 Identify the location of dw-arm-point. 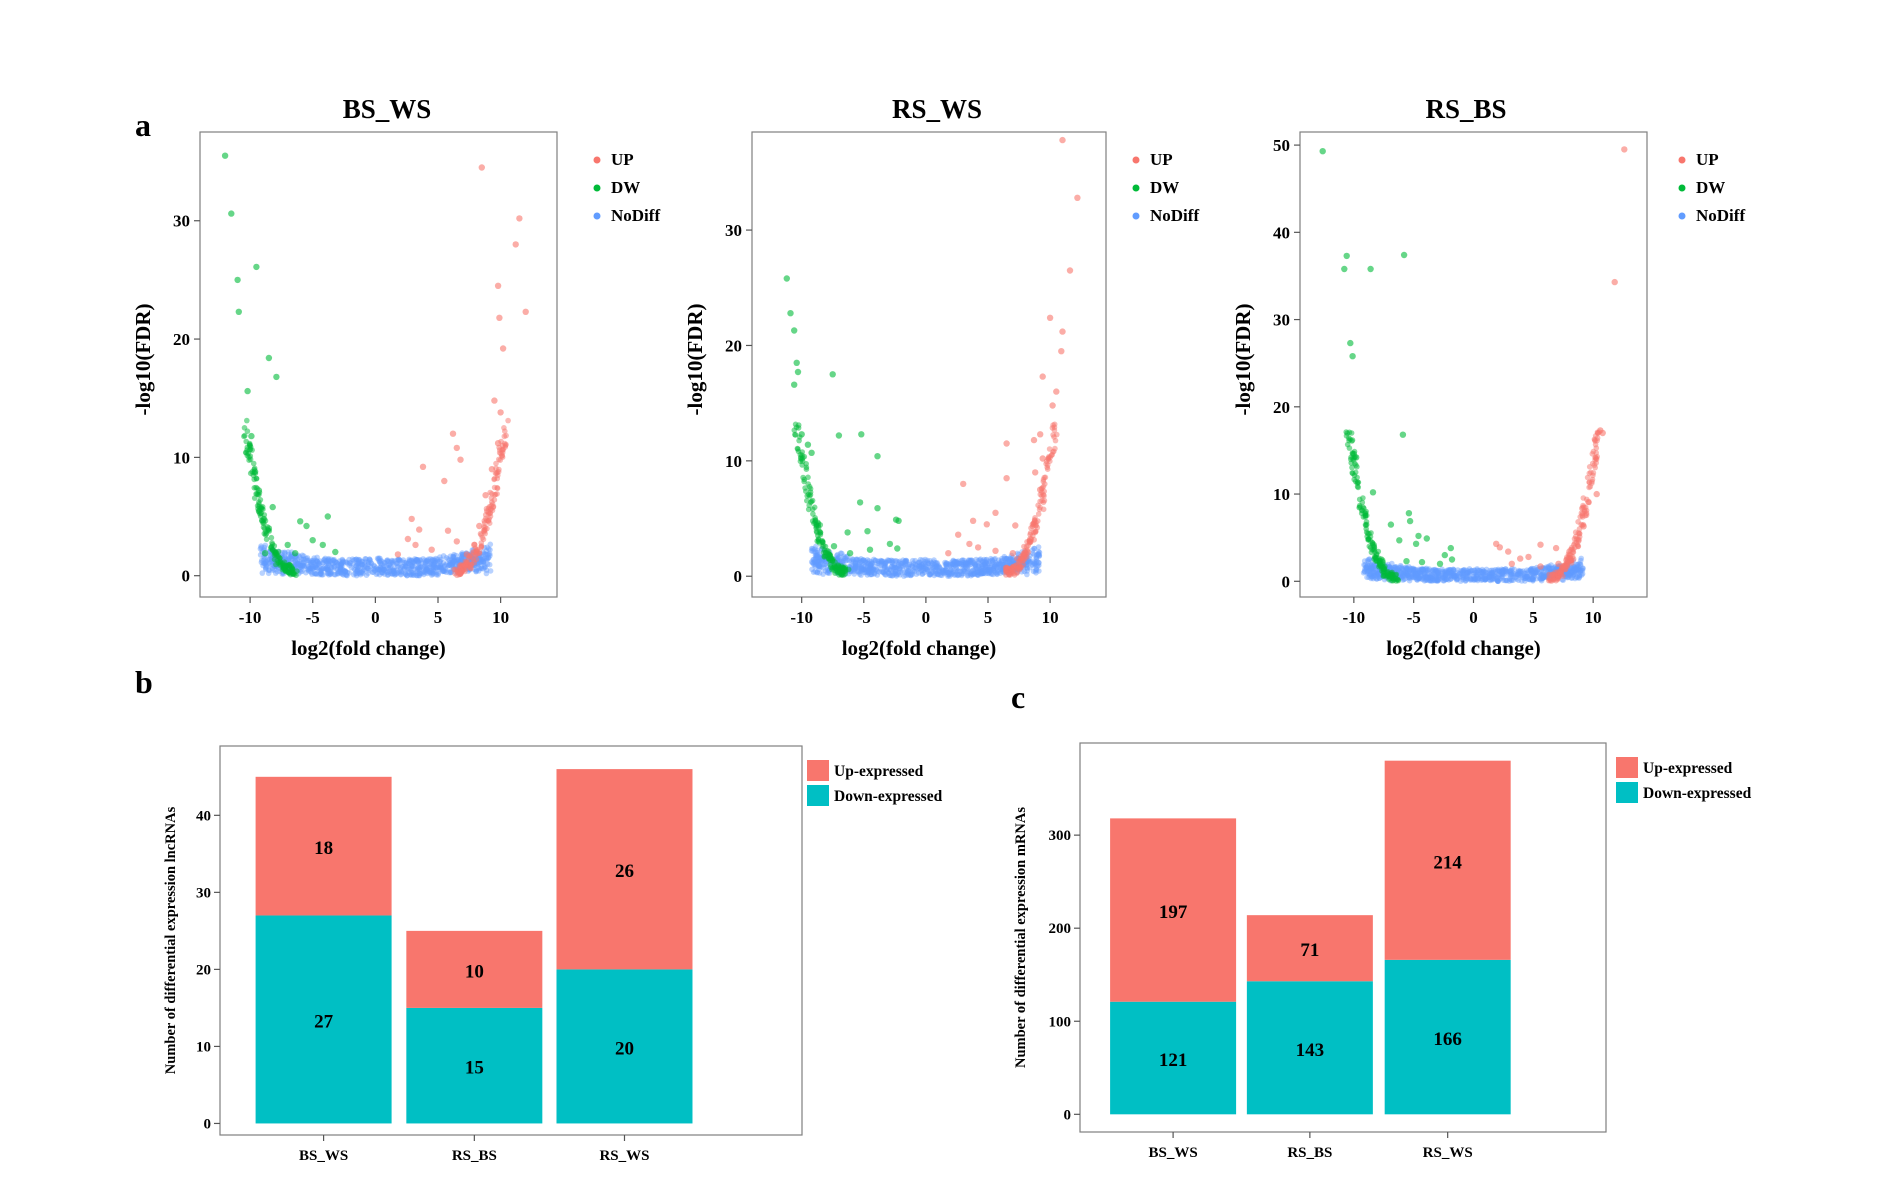
(809, 496).